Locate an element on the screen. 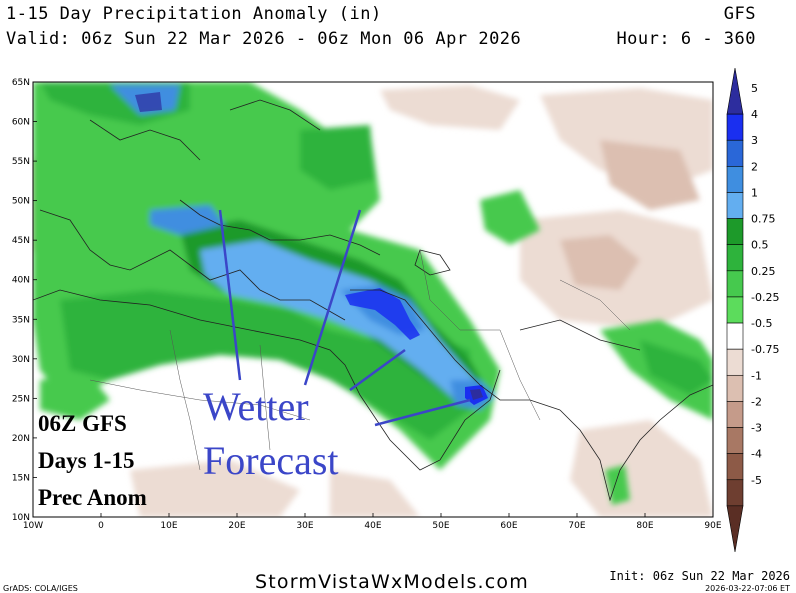  forecast-arrows is located at coordinates (344, 318).